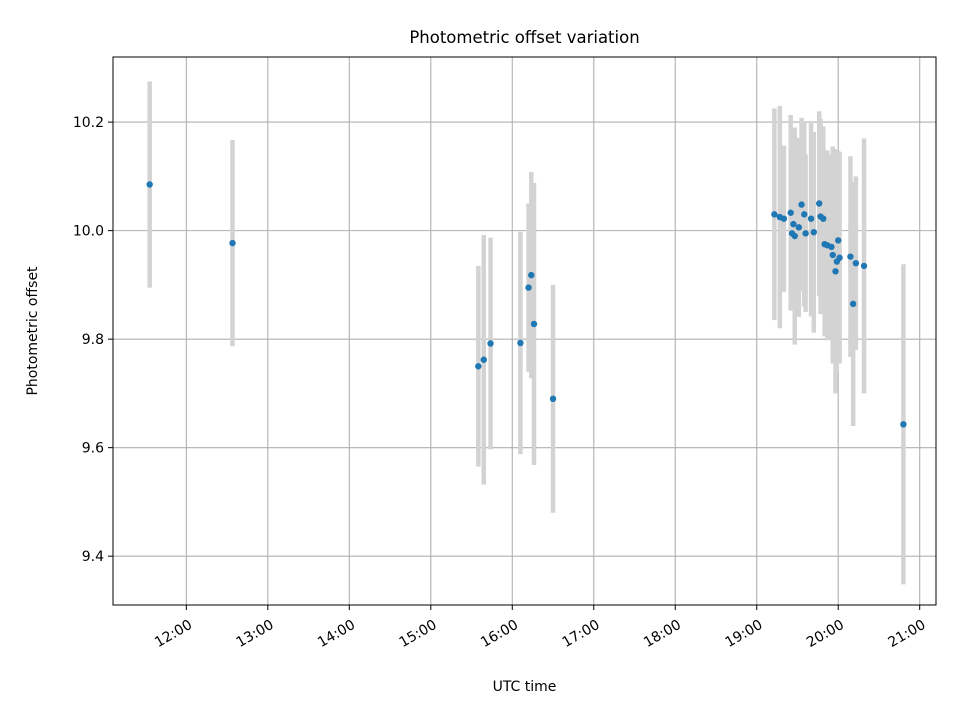  What do you see at coordinates (524, 37) in the screenshot?
I see `chart-title: Photometric offset variation` at bounding box center [524, 37].